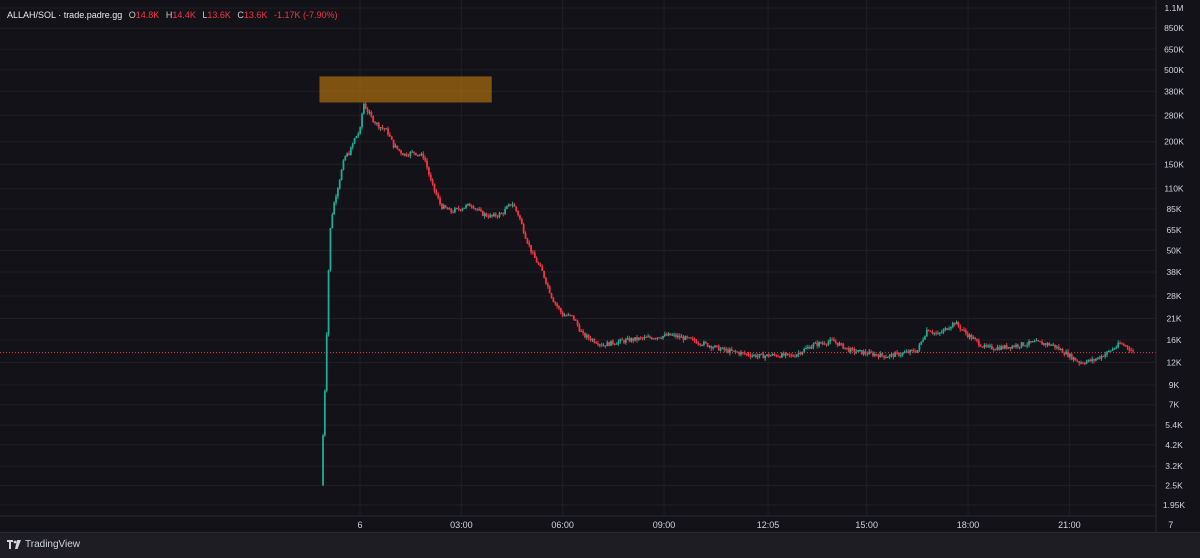 The width and height of the screenshot is (1200, 558). I want to click on price-tick-label: 280K, so click(1174, 115).